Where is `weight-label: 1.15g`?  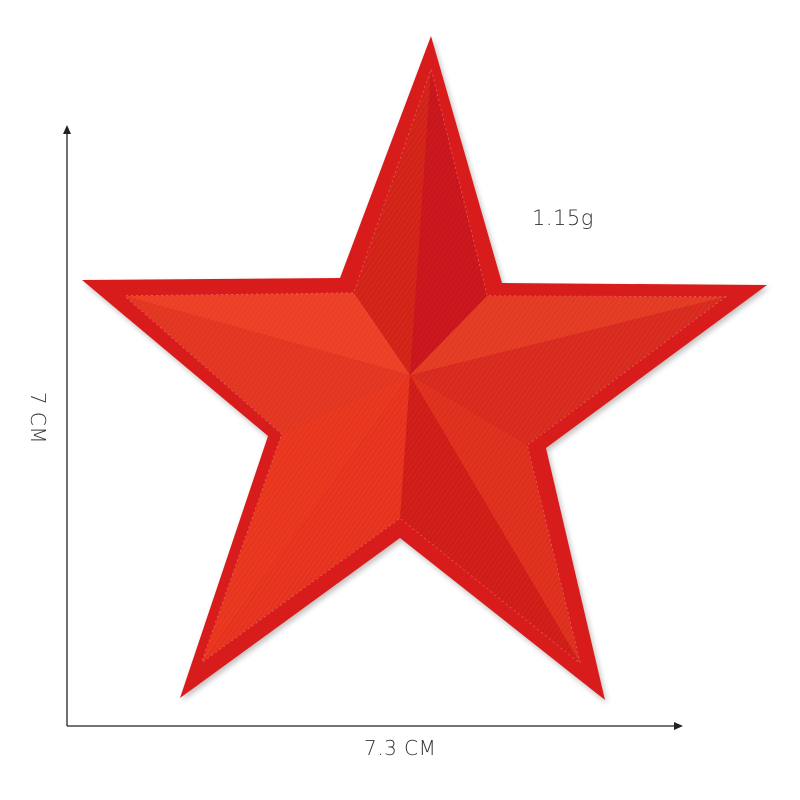 weight-label: 1.15g is located at coordinates (563, 218).